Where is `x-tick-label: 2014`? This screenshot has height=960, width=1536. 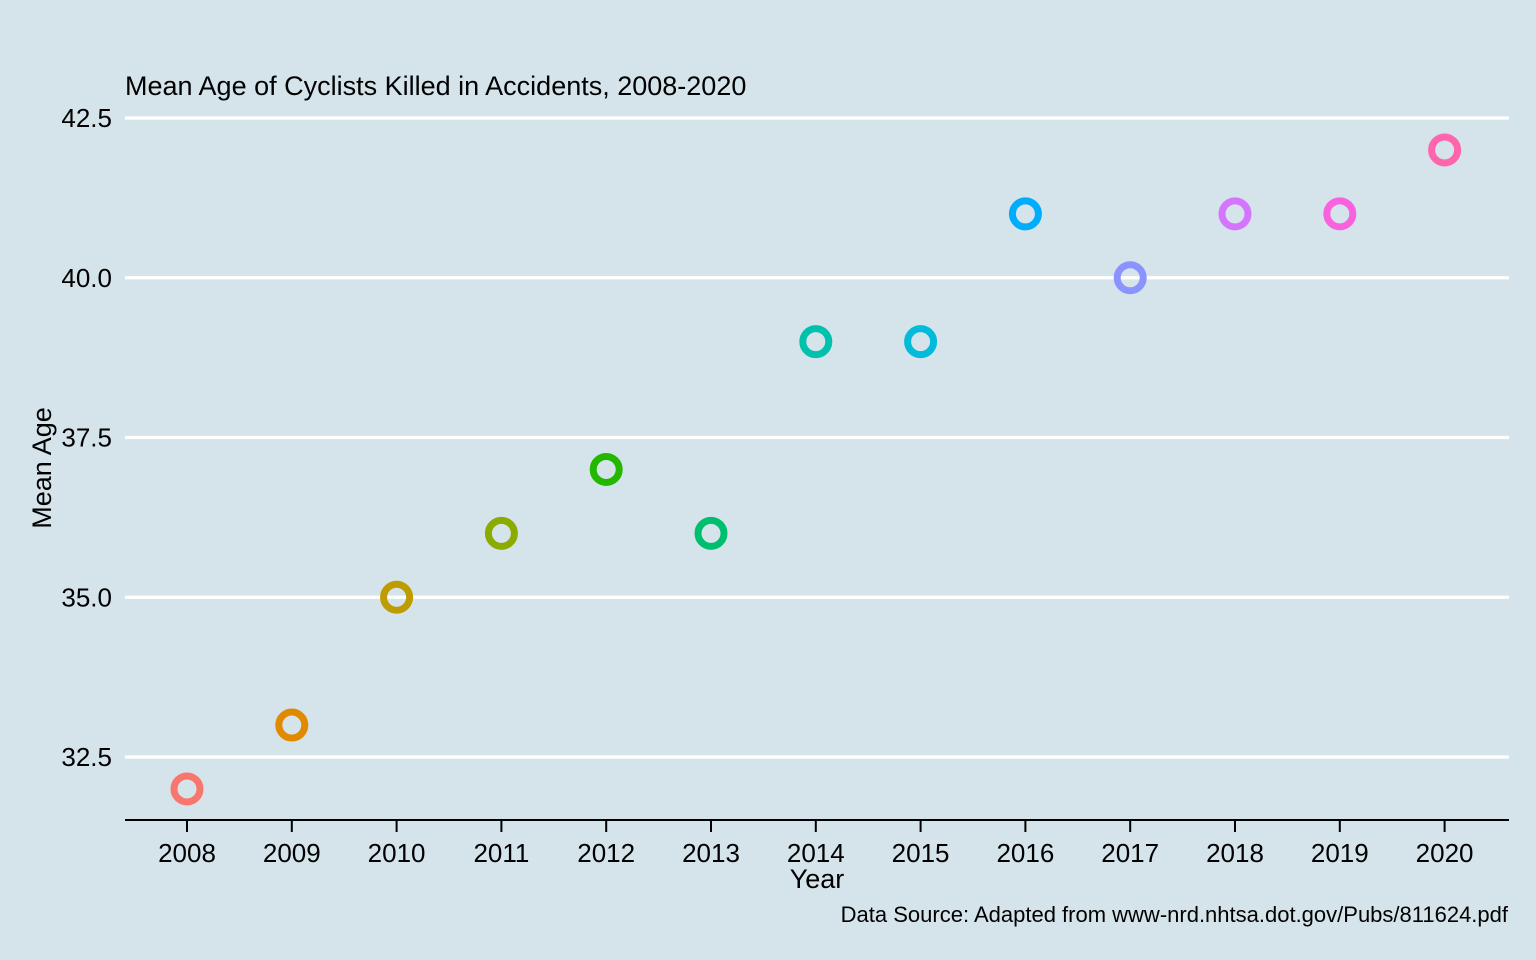
x-tick-label: 2014 is located at coordinates (816, 853).